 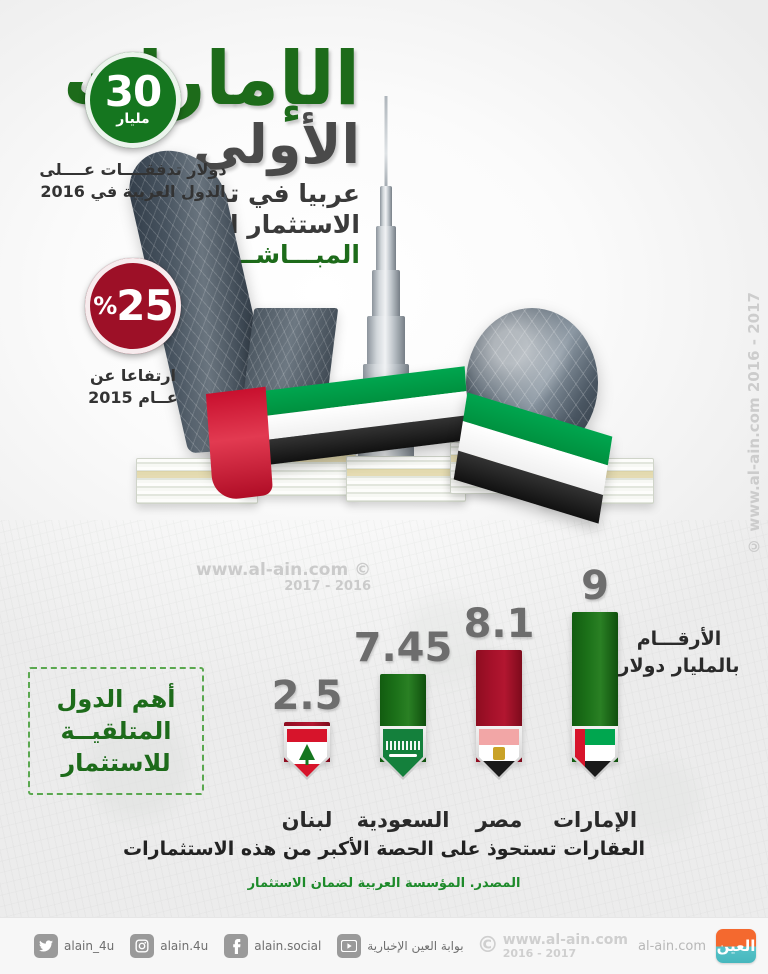 I want to click on instagram-icon, so click(x=142, y=946).